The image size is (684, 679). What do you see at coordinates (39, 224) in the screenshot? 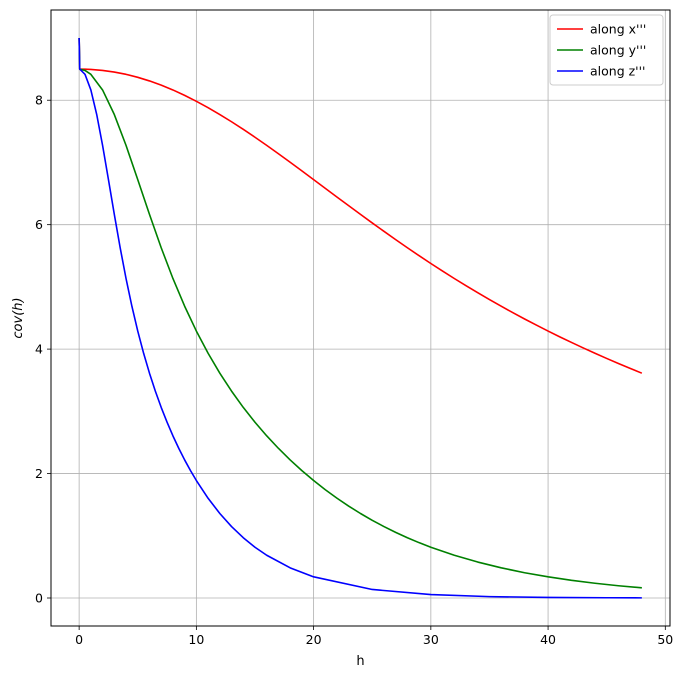
I see `y-tick-label: 6` at bounding box center [39, 224].